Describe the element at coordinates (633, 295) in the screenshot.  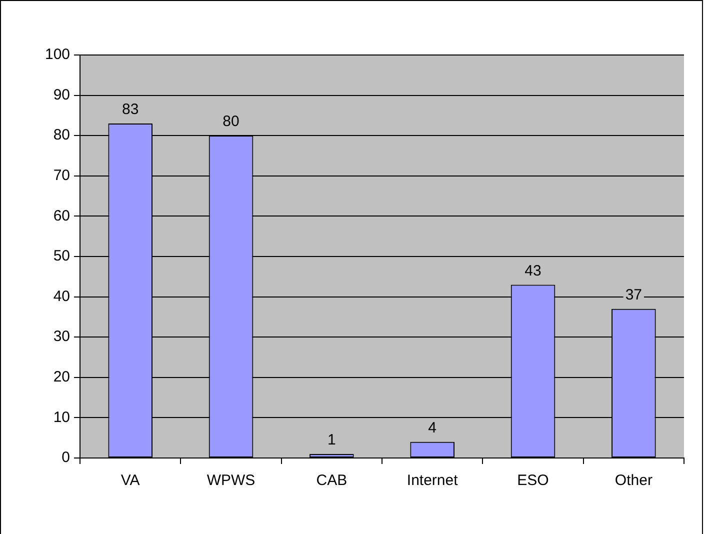
I see `data-label: 37` at that location.